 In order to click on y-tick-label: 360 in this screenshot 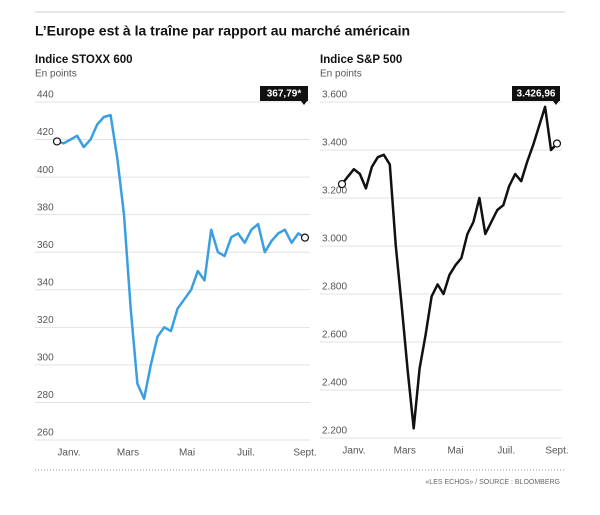, I will do `click(45, 245)`.